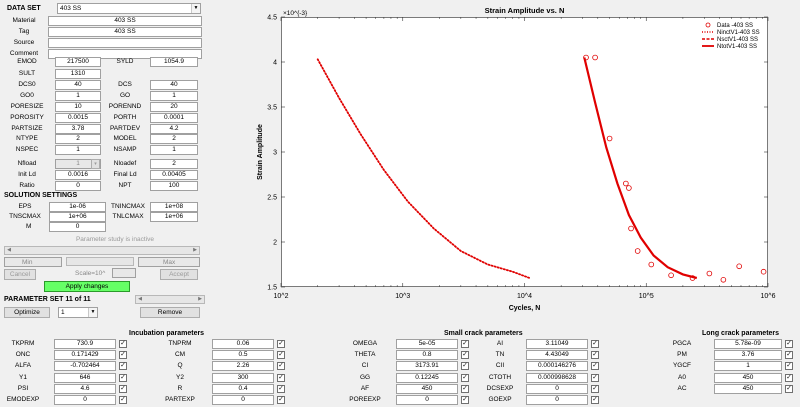 The image size is (800, 407). I want to click on incubation-checkbox-0-0: ✓, so click(123, 344).